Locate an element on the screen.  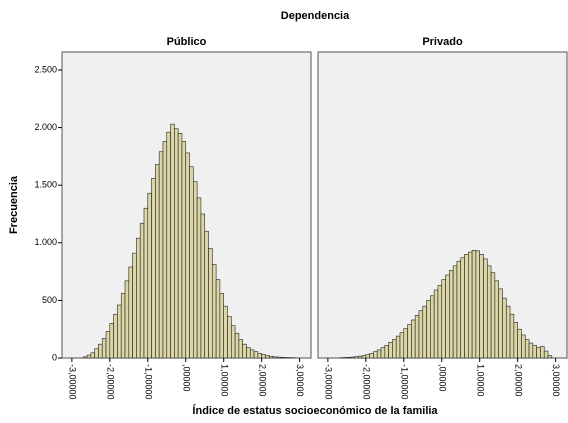
y-tick-label: 1.500 is located at coordinates (45, 185).